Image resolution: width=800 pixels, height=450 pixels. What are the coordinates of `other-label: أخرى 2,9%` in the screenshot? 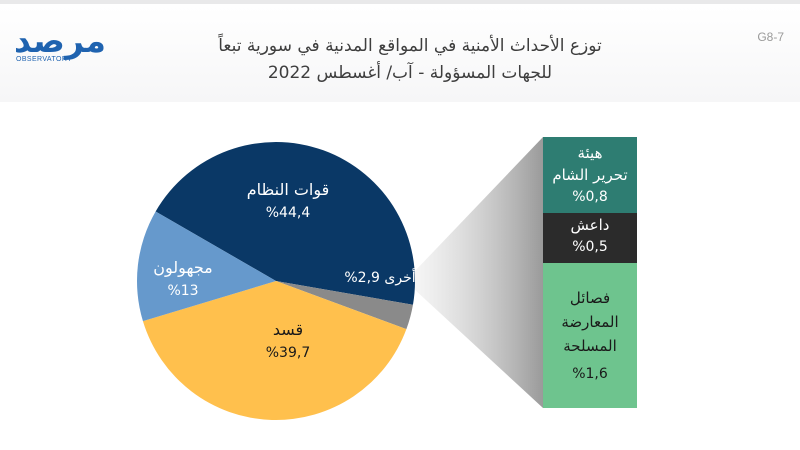 It's located at (380, 278).